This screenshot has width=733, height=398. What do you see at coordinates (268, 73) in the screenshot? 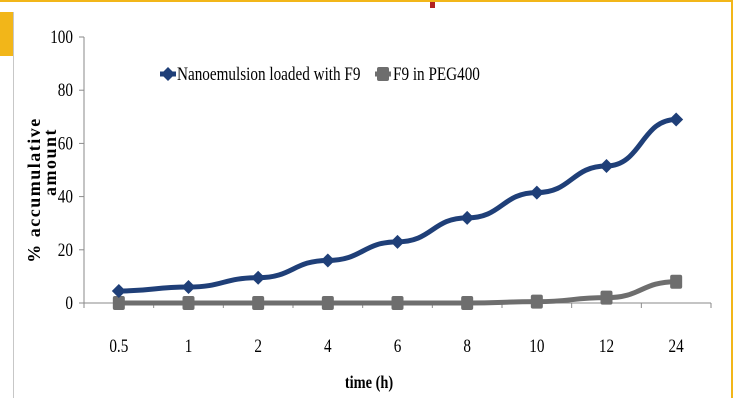
I see `legend-label: Nanoemulsion loaded with F9` at bounding box center [268, 73].